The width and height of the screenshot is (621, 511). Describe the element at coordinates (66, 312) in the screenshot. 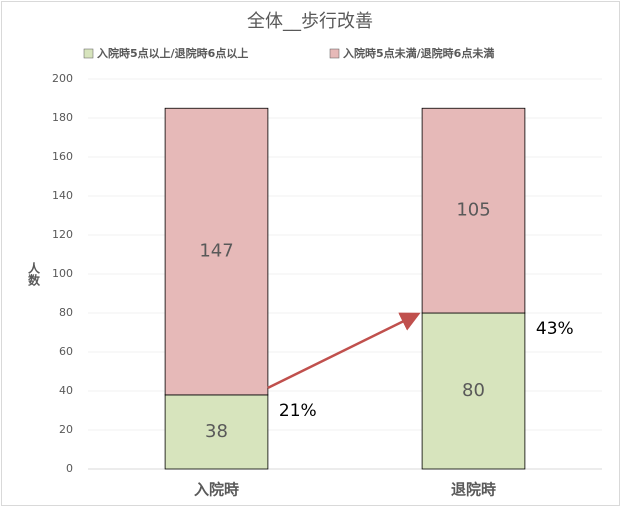

I see `y-tick-label: 80` at that location.